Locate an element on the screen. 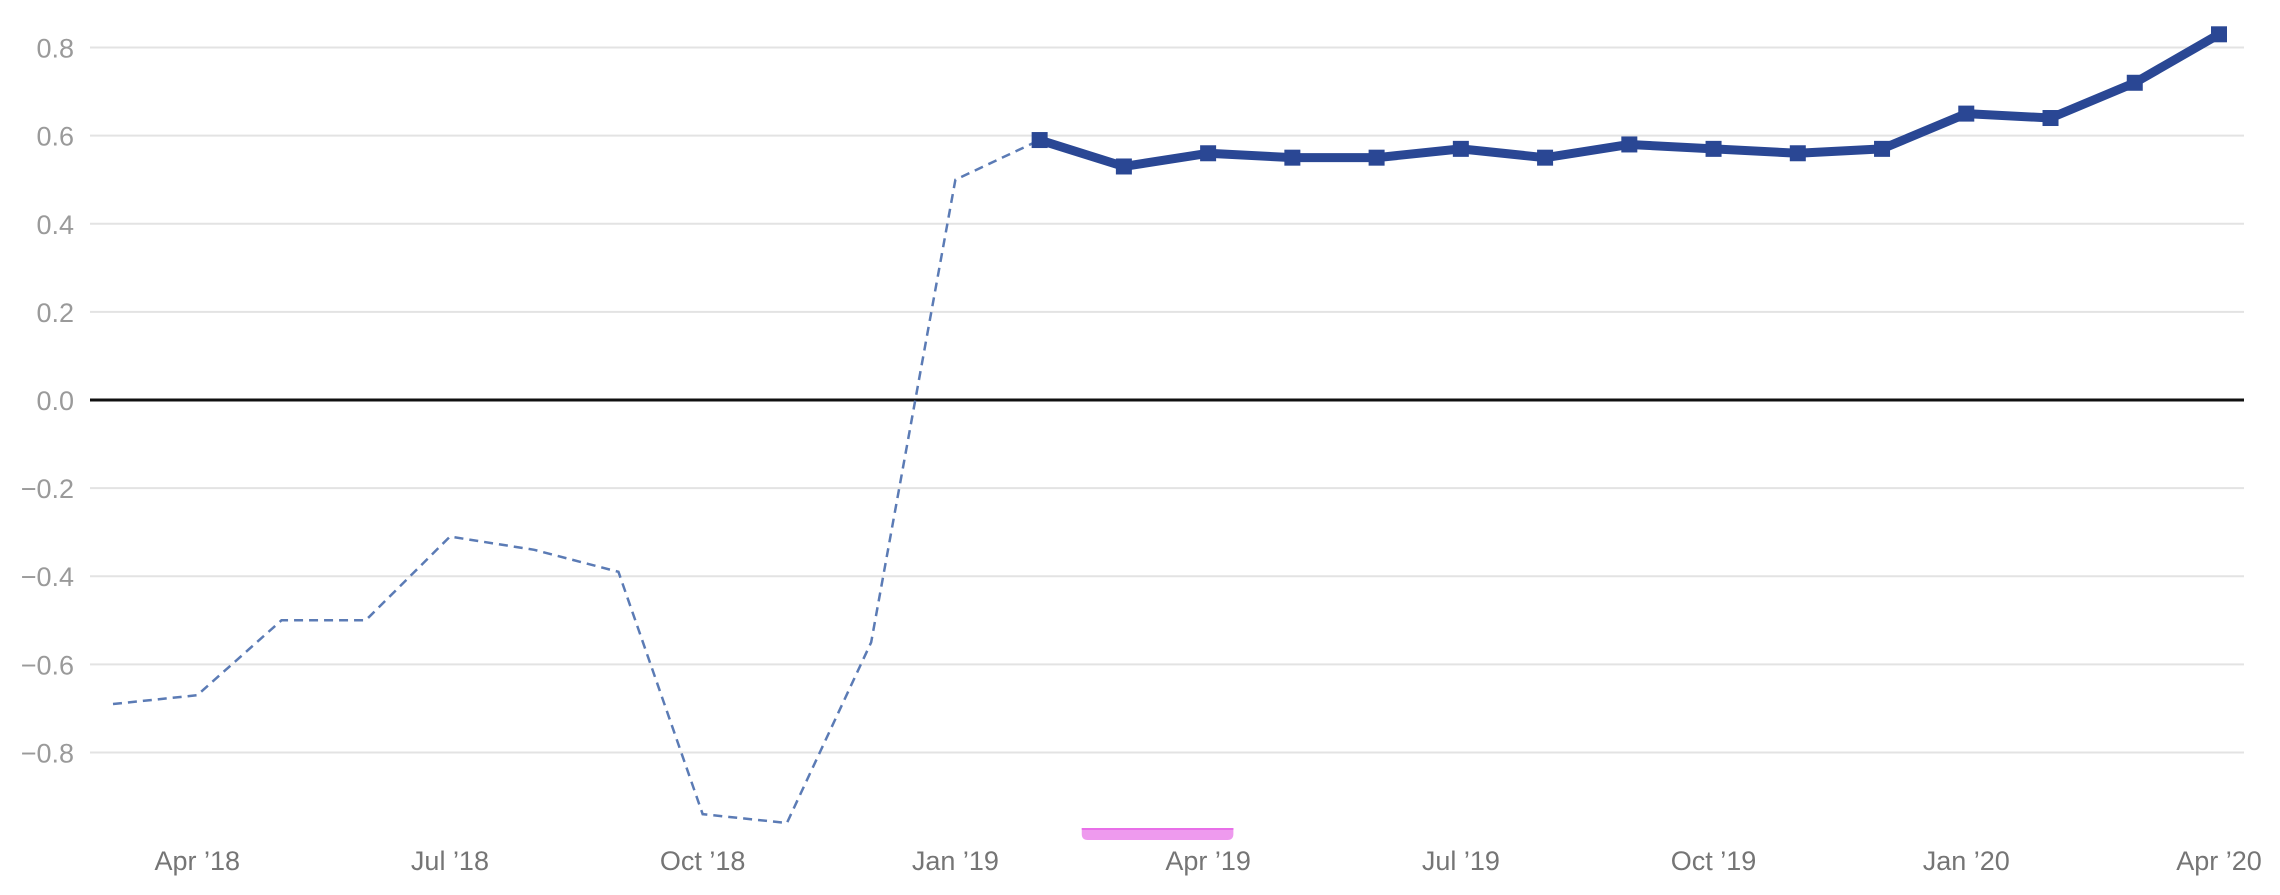 Image resolution: width=2280 pixels, height=895 pixels. x-tick-label: Apr ’19 is located at coordinates (1208, 861).